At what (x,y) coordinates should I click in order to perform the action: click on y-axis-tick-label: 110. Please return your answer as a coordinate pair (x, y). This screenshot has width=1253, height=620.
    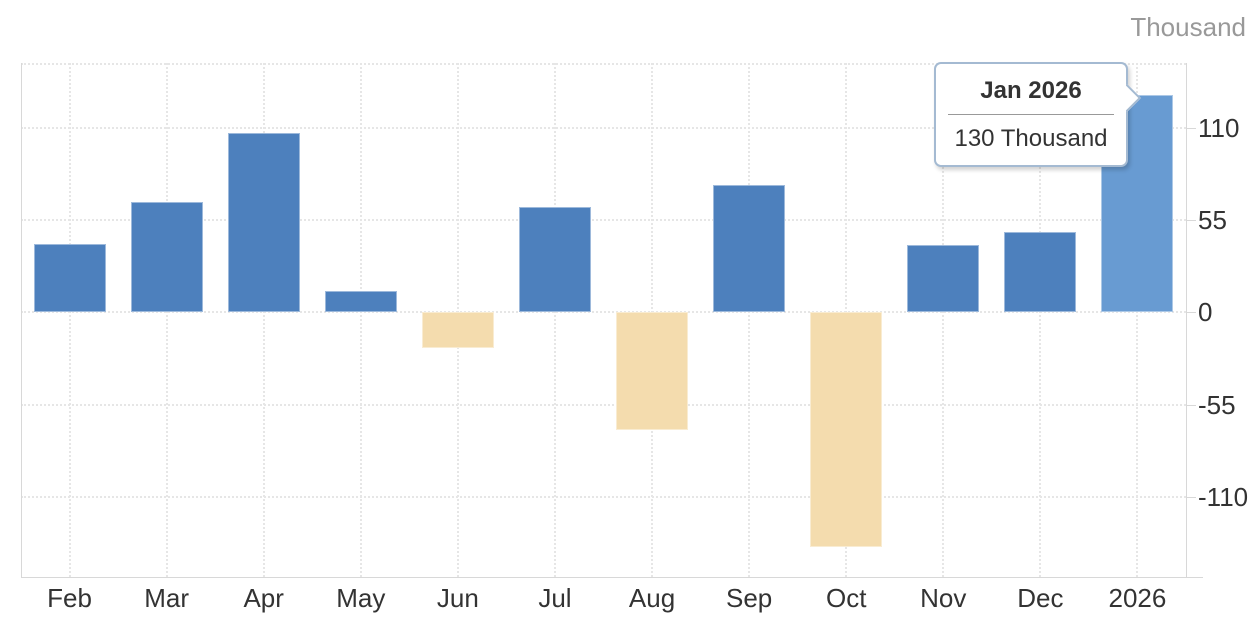
    Looking at the image, I should click on (1219, 128).